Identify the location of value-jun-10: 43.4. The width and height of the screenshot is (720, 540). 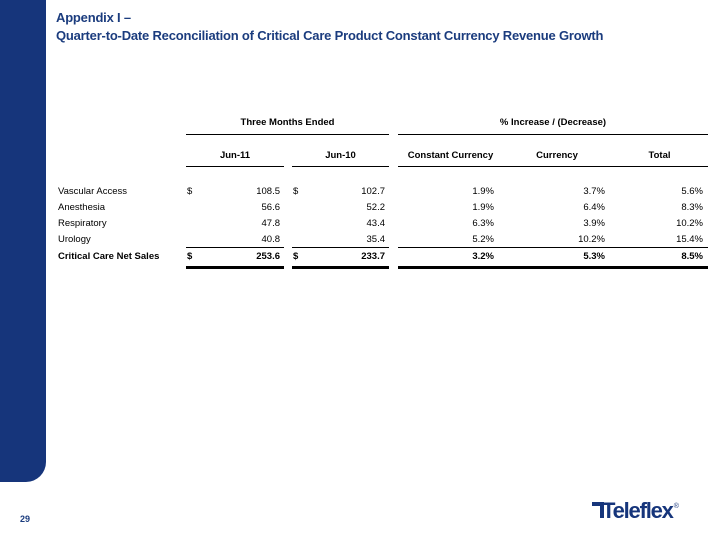
(376, 223).